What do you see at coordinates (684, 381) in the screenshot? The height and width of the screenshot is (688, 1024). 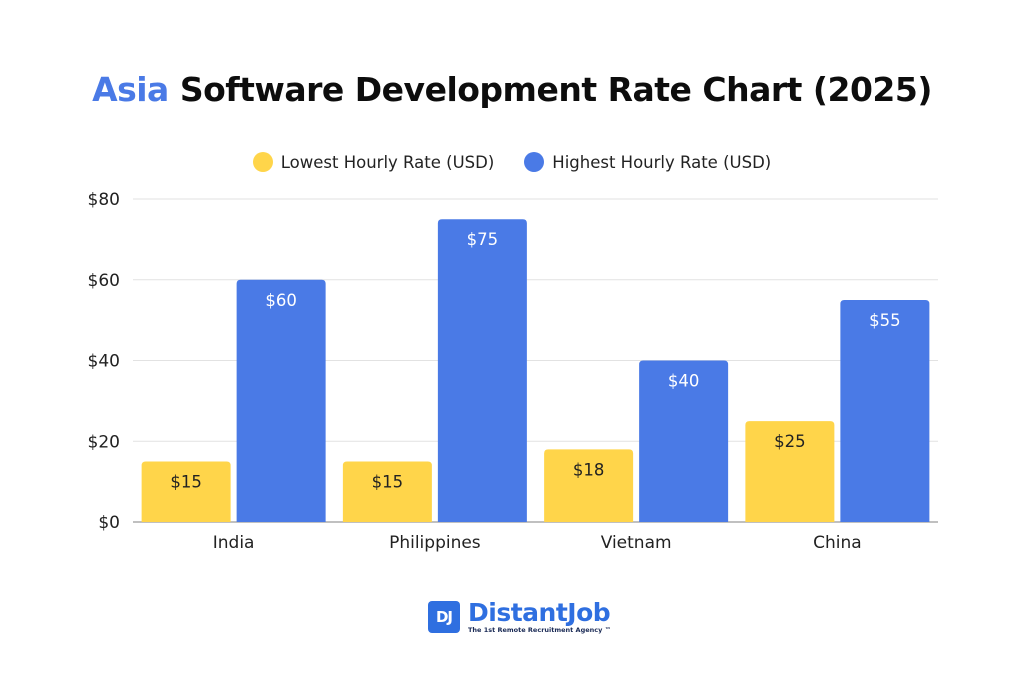 I see `data-label: $40` at bounding box center [684, 381].